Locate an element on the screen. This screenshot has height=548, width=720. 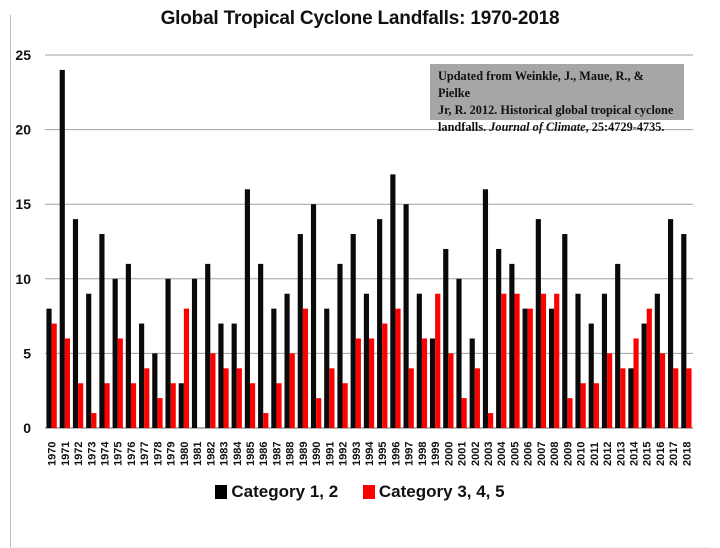
bar-cat345-1970 is located at coordinates (54, 375).